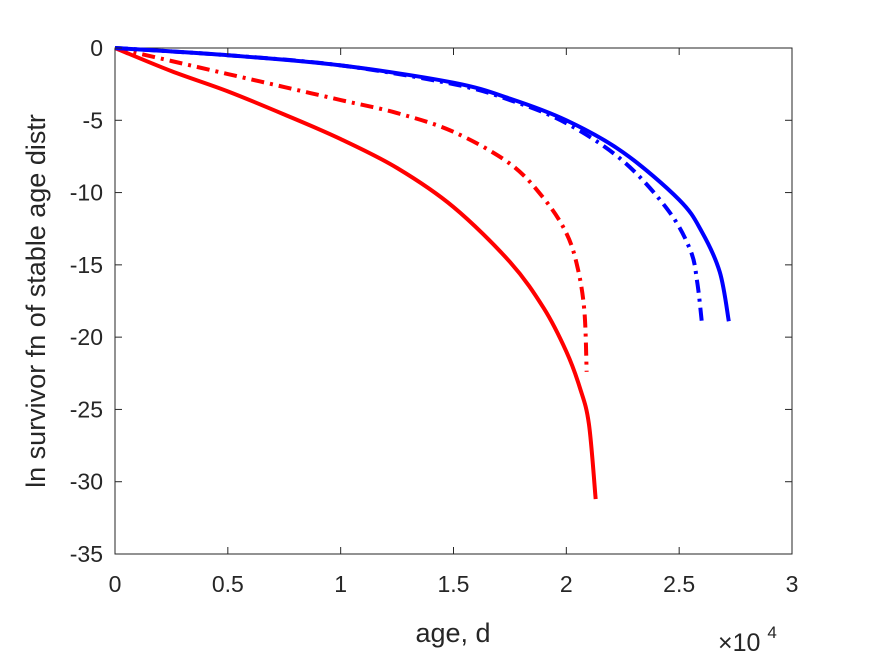 The height and width of the screenshot is (656, 875). What do you see at coordinates (36, 301) in the screenshot?
I see `y-axis-label: ln survivor fn of stable age distr` at bounding box center [36, 301].